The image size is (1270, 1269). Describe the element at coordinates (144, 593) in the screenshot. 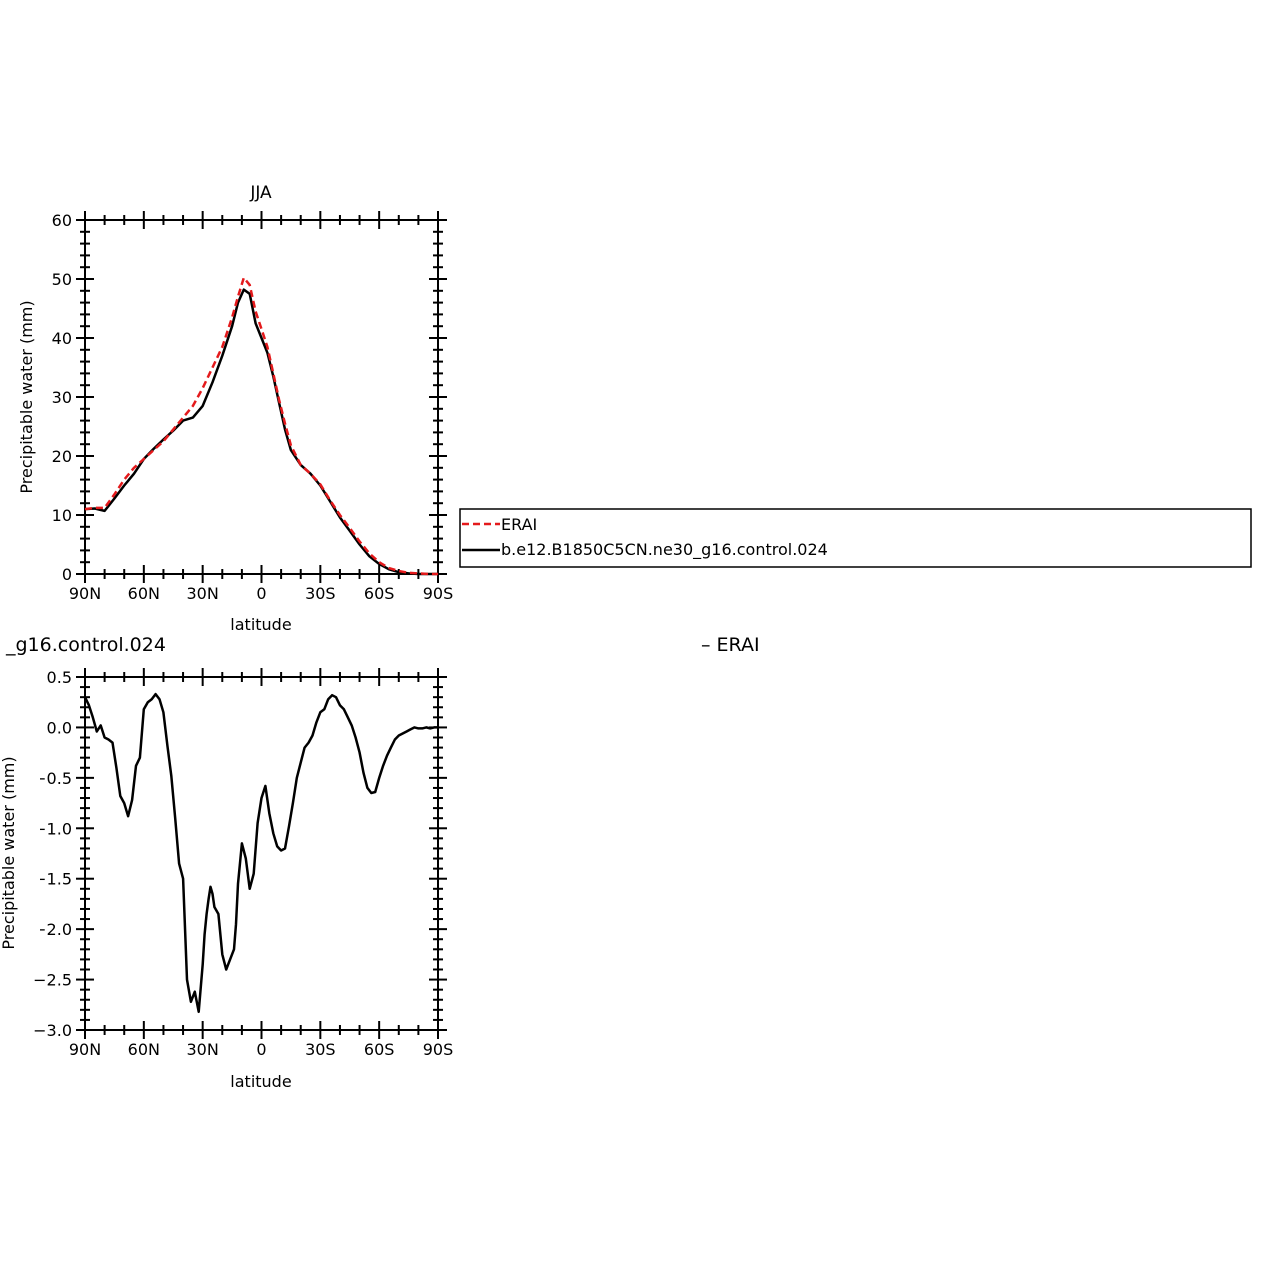

I see `top-x-tick-label: 60N` at that location.